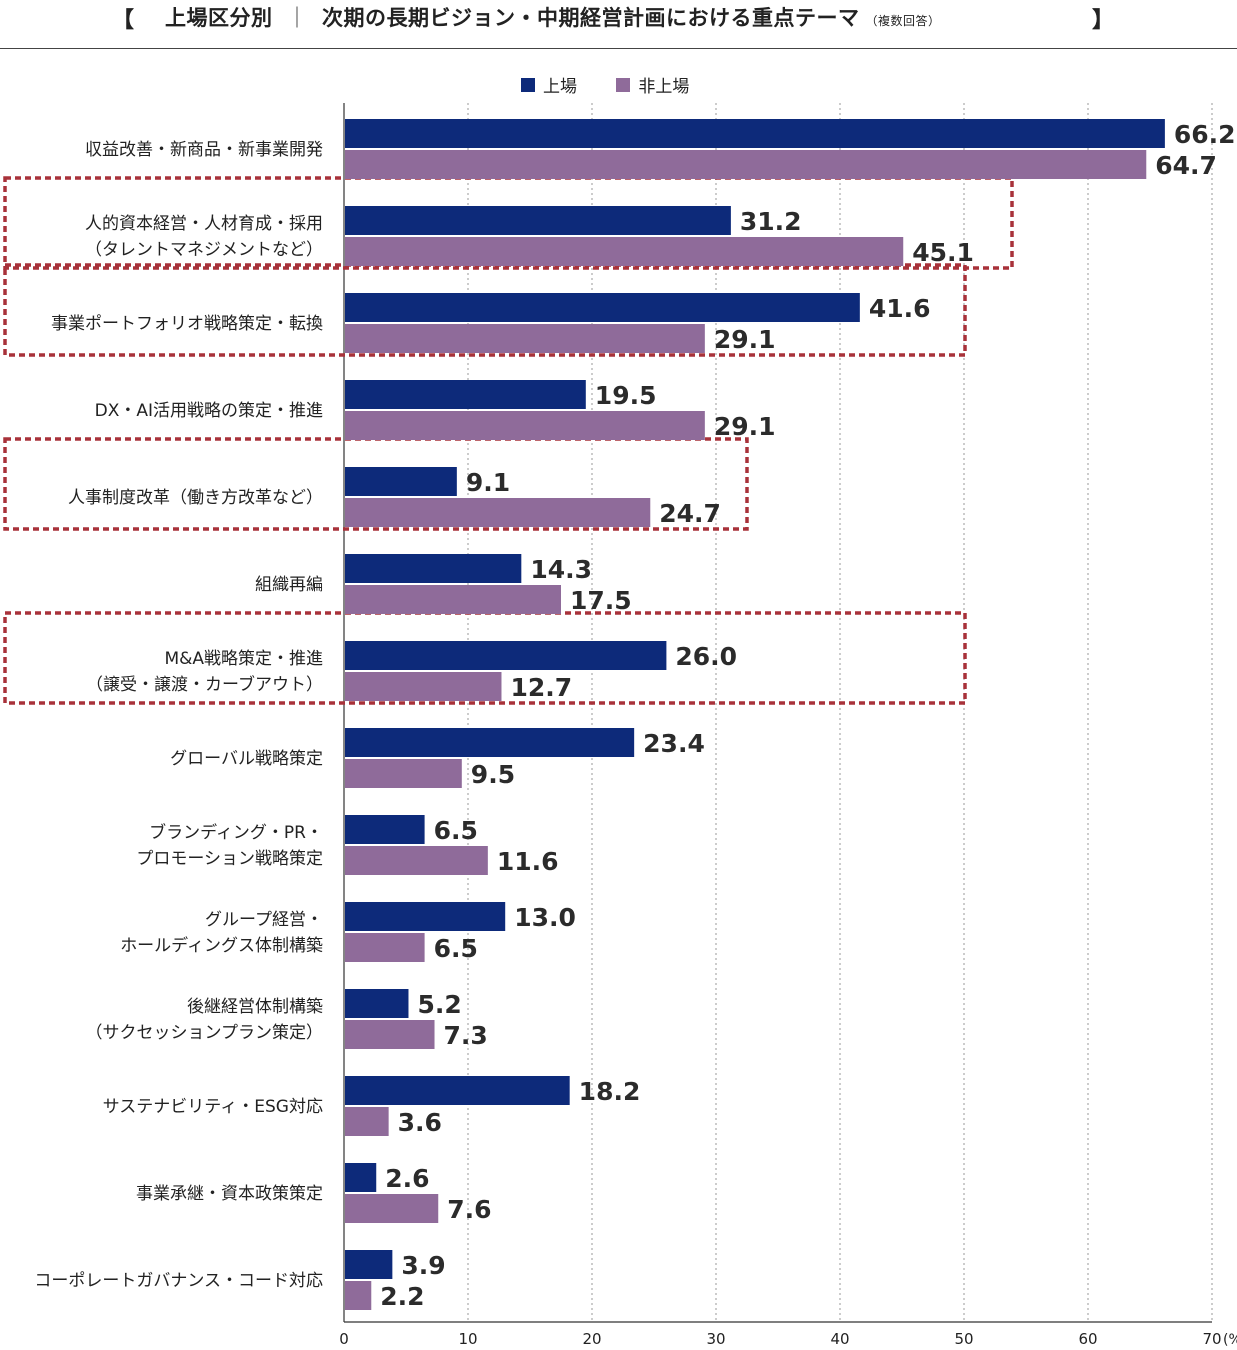 This screenshot has height=1350, width=1237. Describe the element at coordinates (1230, 1340) in the screenshot. I see `x-axis-unit: (%)` at that location.